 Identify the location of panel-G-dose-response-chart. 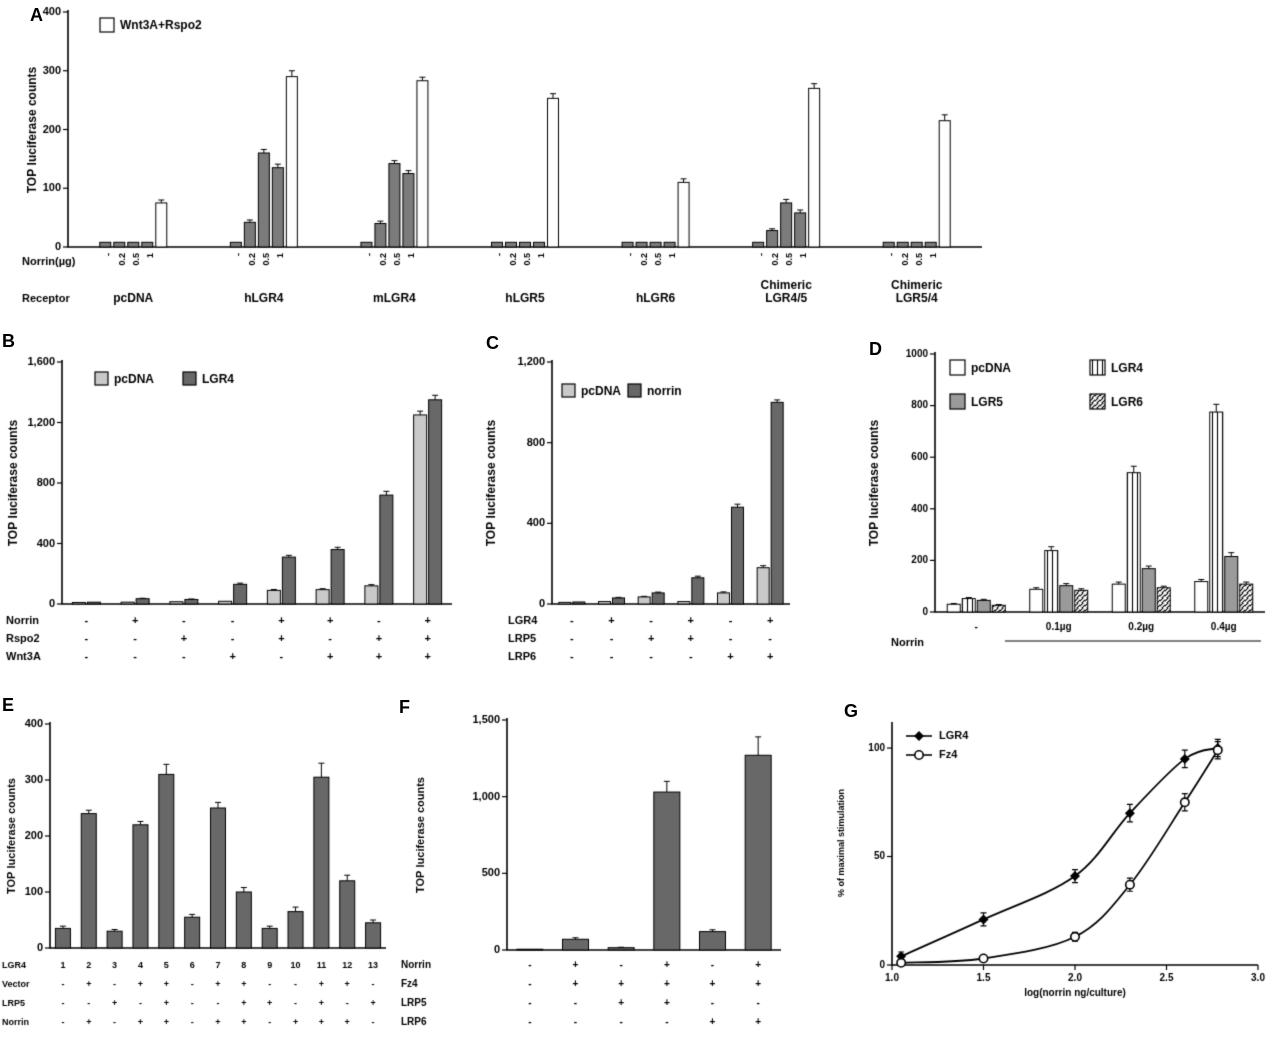
(1054, 870).